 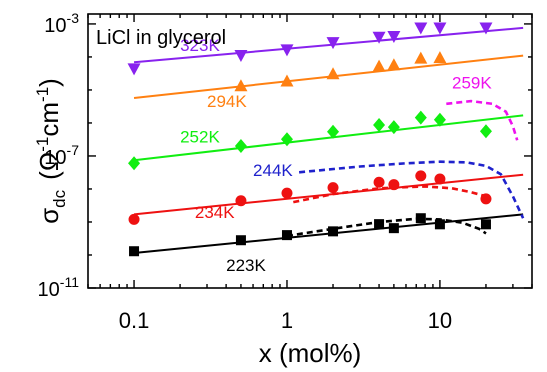 What do you see at coordinates (61, 23) in the screenshot?
I see `y-tick-label: 10⁻³` at bounding box center [61, 23].